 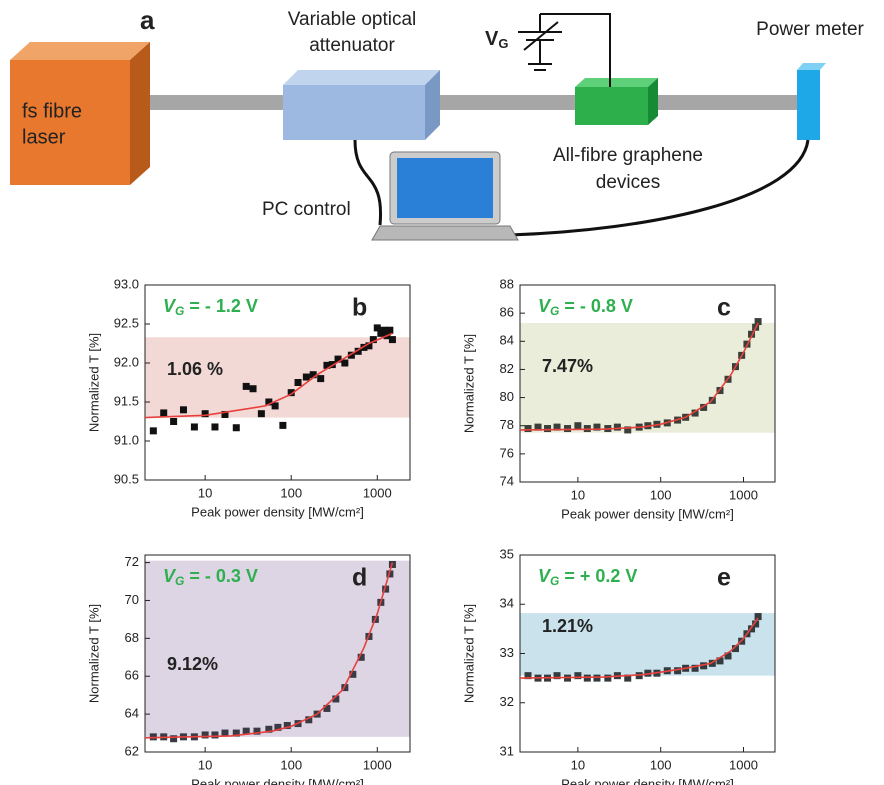 What do you see at coordinates (653, 101) in the screenshot?
I see `device-side` at bounding box center [653, 101].